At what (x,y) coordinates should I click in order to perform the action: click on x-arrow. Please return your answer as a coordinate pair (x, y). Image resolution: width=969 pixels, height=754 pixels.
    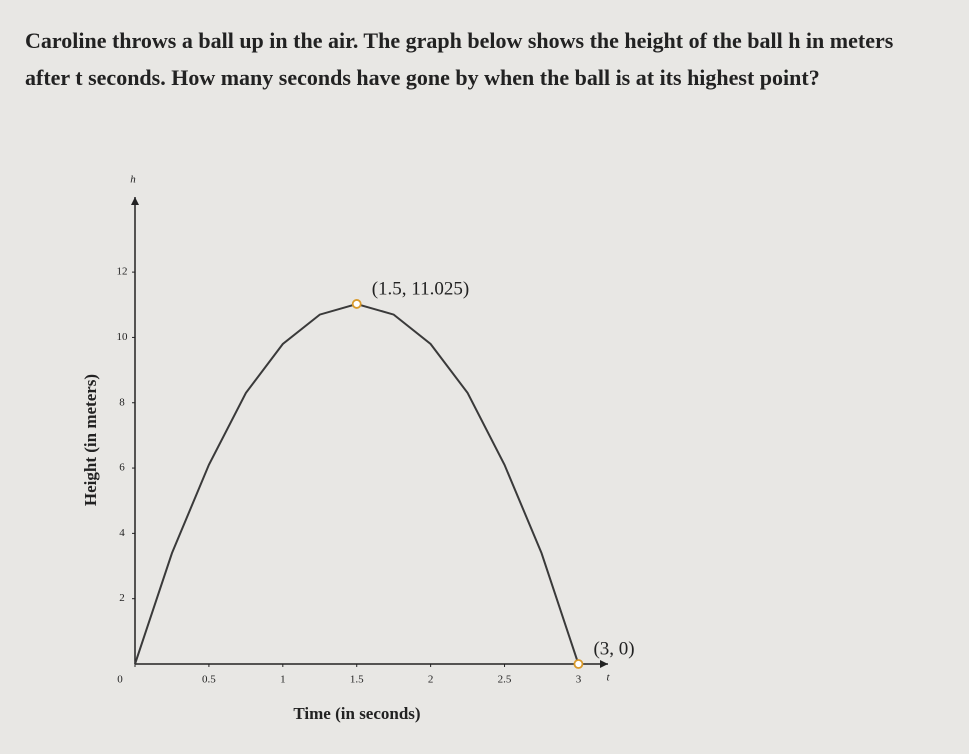
    Looking at the image, I should click on (604, 664).